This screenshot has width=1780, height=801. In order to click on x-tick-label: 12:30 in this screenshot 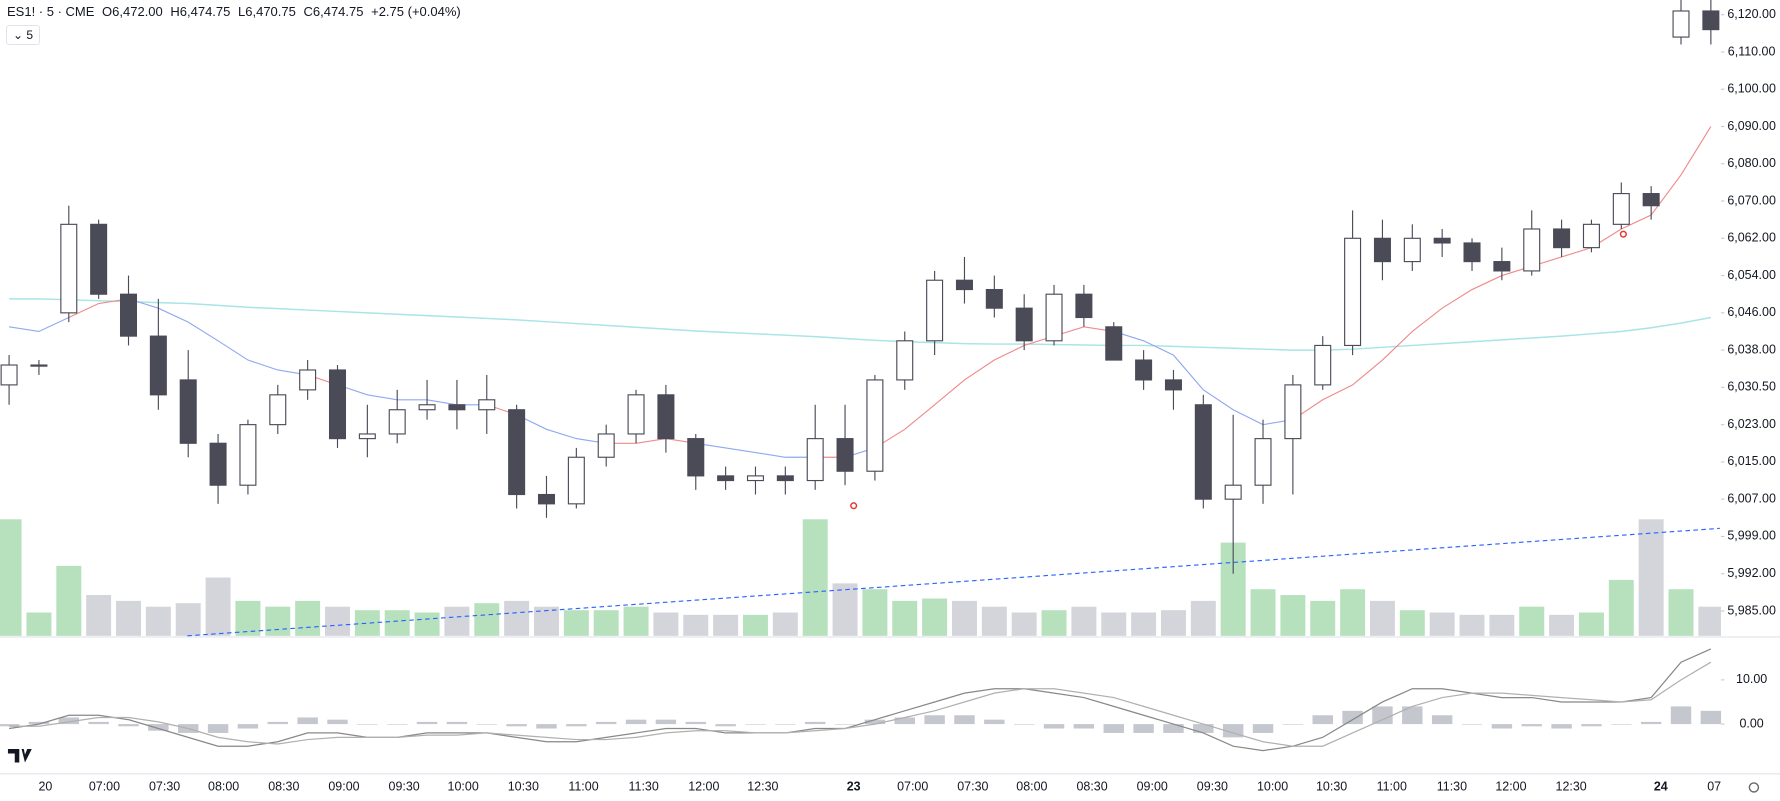, I will do `click(762, 787)`.